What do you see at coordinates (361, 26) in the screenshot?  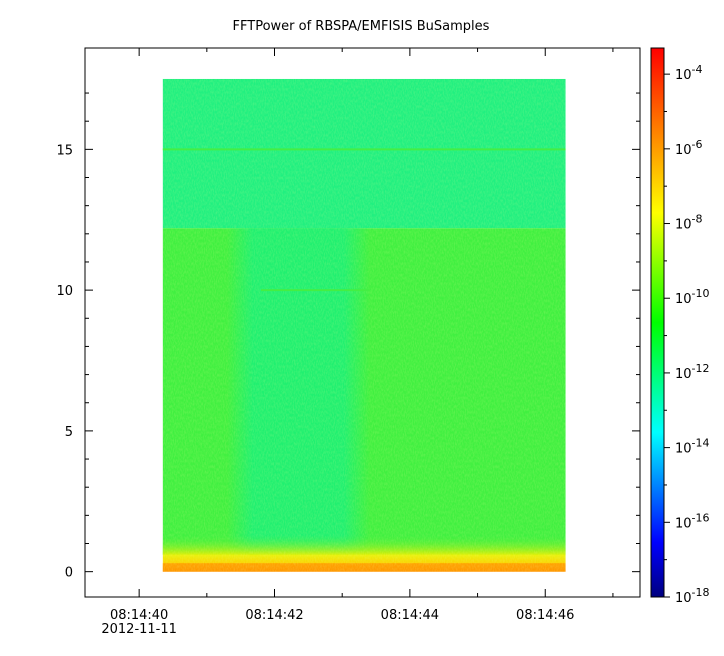 I see `chart-title: FFTPower of RBSPA/EMFISIS BuSamples` at bounding box center [361, 26].